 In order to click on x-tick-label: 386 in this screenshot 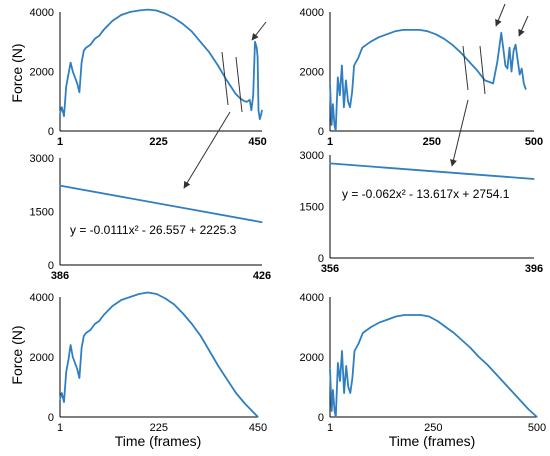, I will do `click(60, 276)`.